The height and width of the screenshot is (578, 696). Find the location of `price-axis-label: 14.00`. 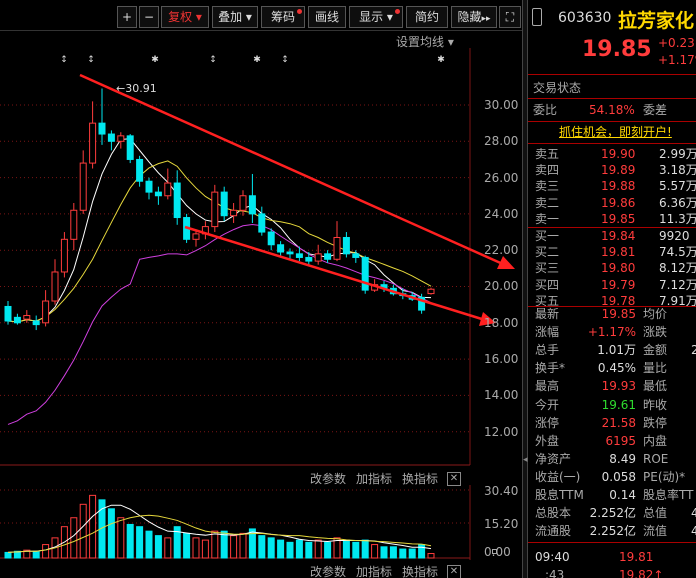

price-axis-label: 14.00 is located at coordinates (501, 395).